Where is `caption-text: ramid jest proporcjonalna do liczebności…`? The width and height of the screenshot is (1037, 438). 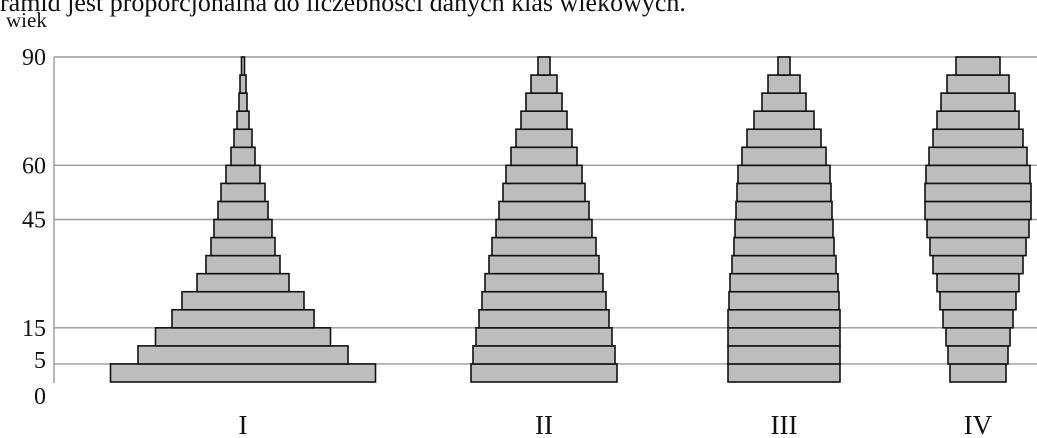 caption-text: ramid jest proporcjonalna do liczebności… is located at coordinates (343, 8).